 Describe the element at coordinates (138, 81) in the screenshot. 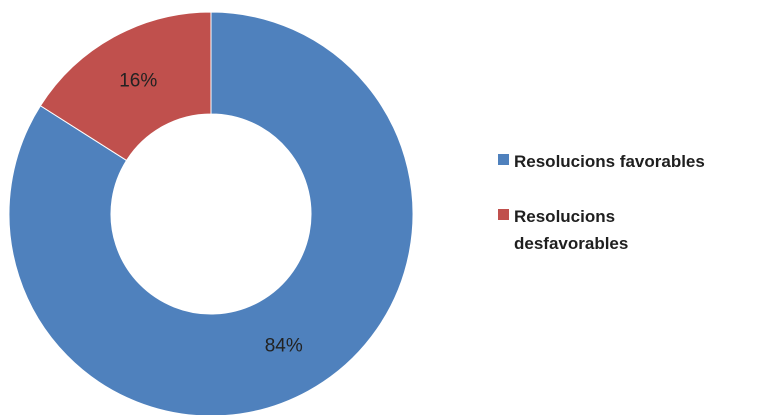

I see `data-label-desfavorables: 16%` at that location.